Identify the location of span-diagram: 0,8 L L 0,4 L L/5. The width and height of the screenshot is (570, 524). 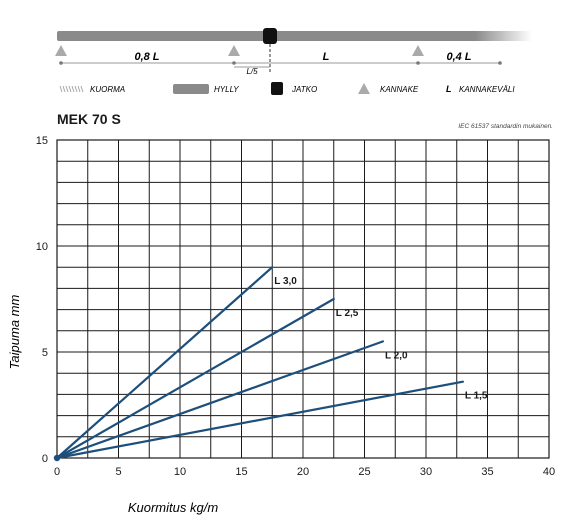
(293, 52).